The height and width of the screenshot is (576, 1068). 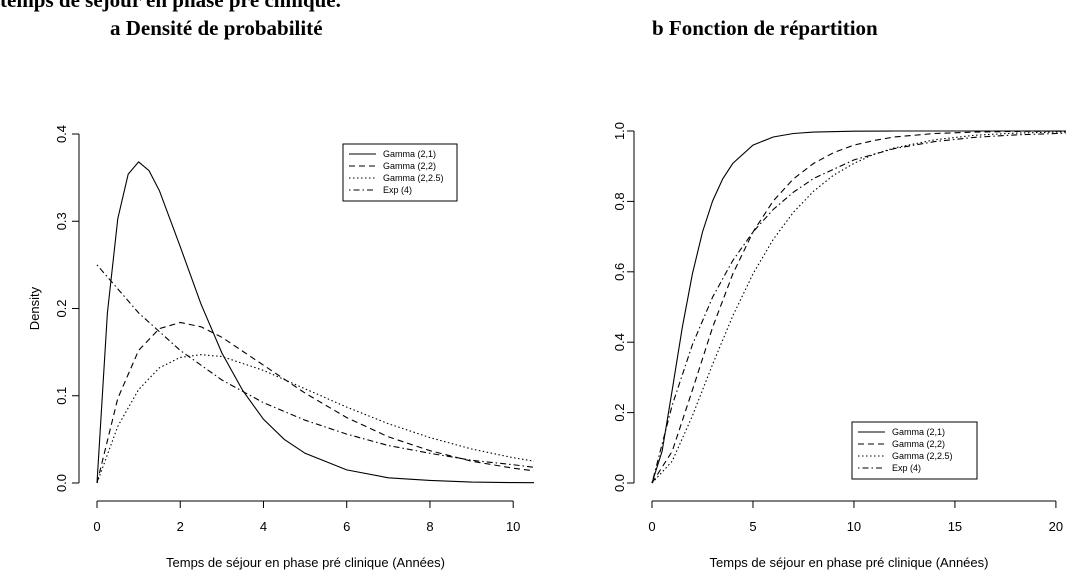 I want to click on x-tick-label: 20, so click(x=1056, y=526).